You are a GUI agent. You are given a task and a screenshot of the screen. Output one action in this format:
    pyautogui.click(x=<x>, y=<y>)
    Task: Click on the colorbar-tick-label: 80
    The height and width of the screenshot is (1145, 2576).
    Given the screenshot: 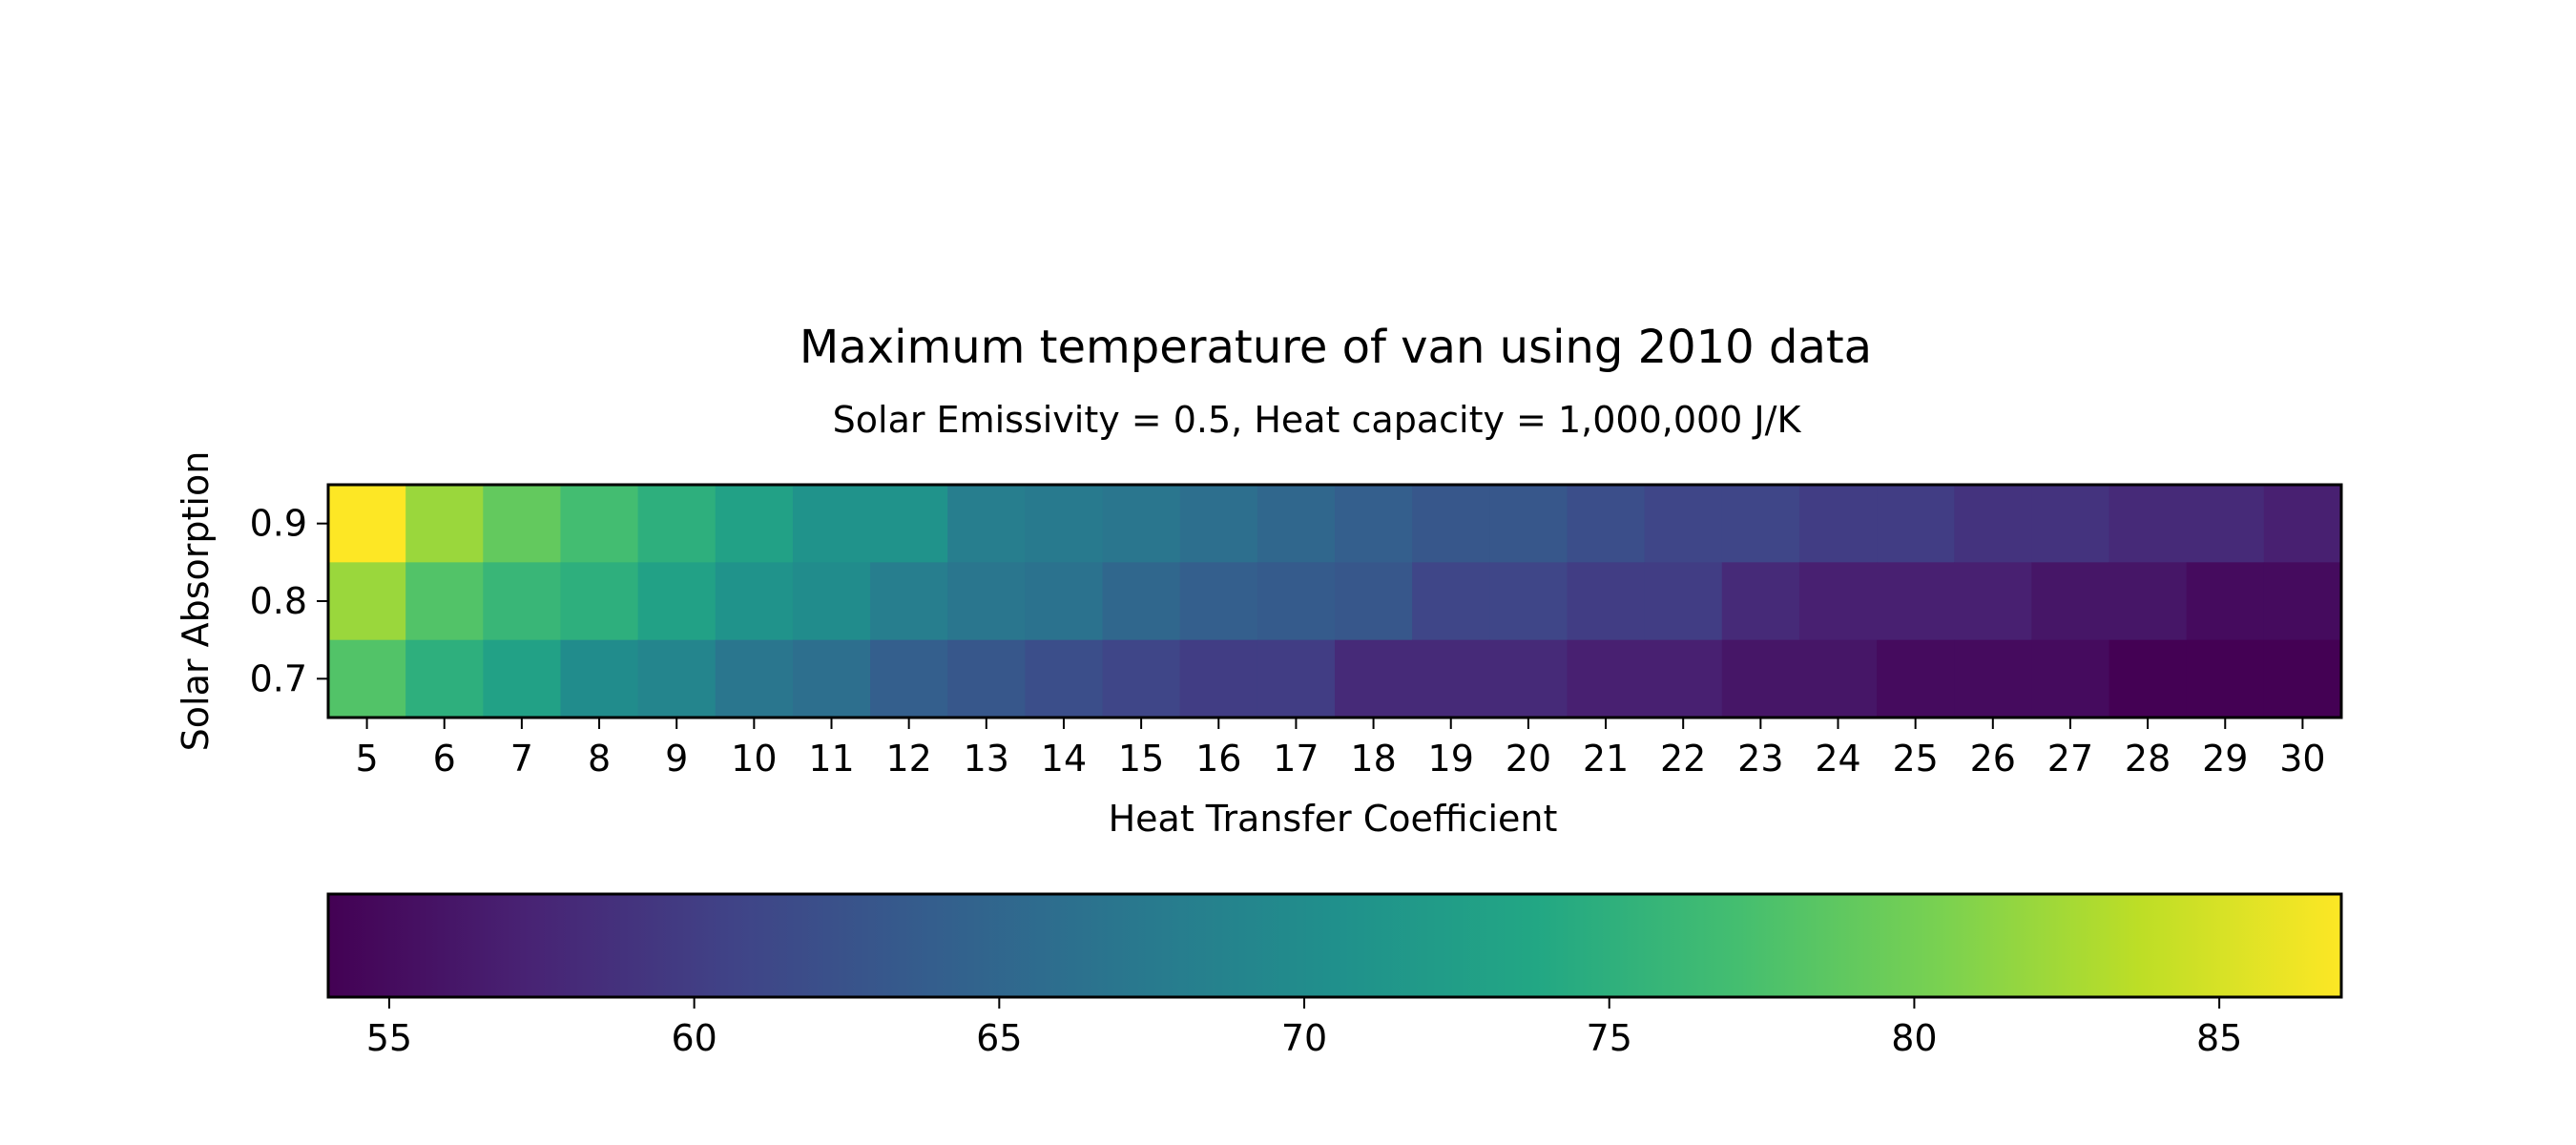 What is the action you would take?
    pyautogui.click(x=1914, y=1038)
    